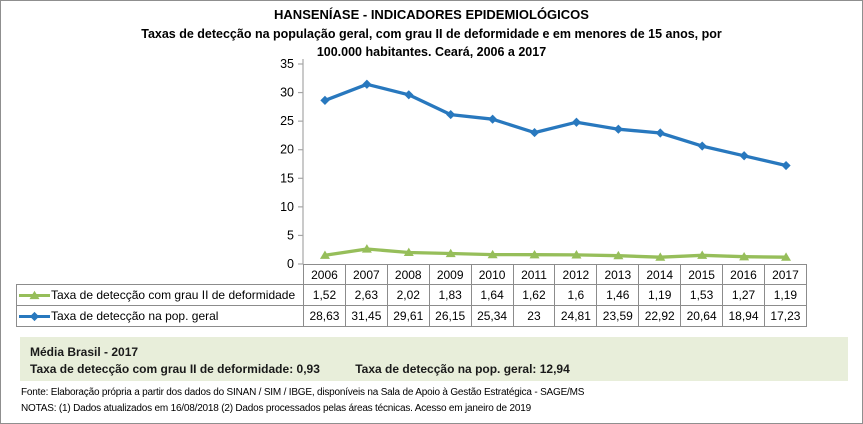 The width and height of the screenshot is (863, 424). I want to click on value-cell: 25,34, so click(492, 316).